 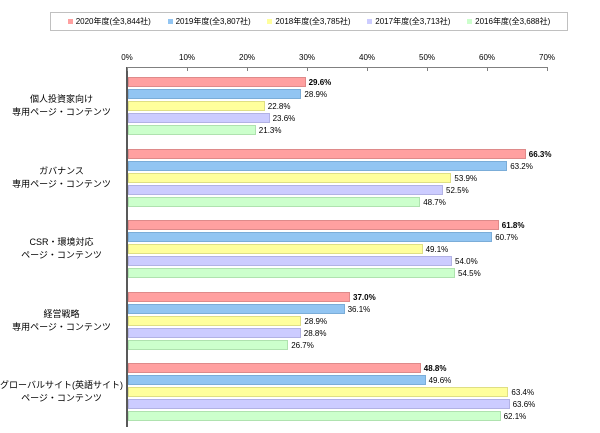 What do you see at coordinates (457, 190) in the screenshot?
I see `value-label: 52.5%` at bounding box center [457, 190].